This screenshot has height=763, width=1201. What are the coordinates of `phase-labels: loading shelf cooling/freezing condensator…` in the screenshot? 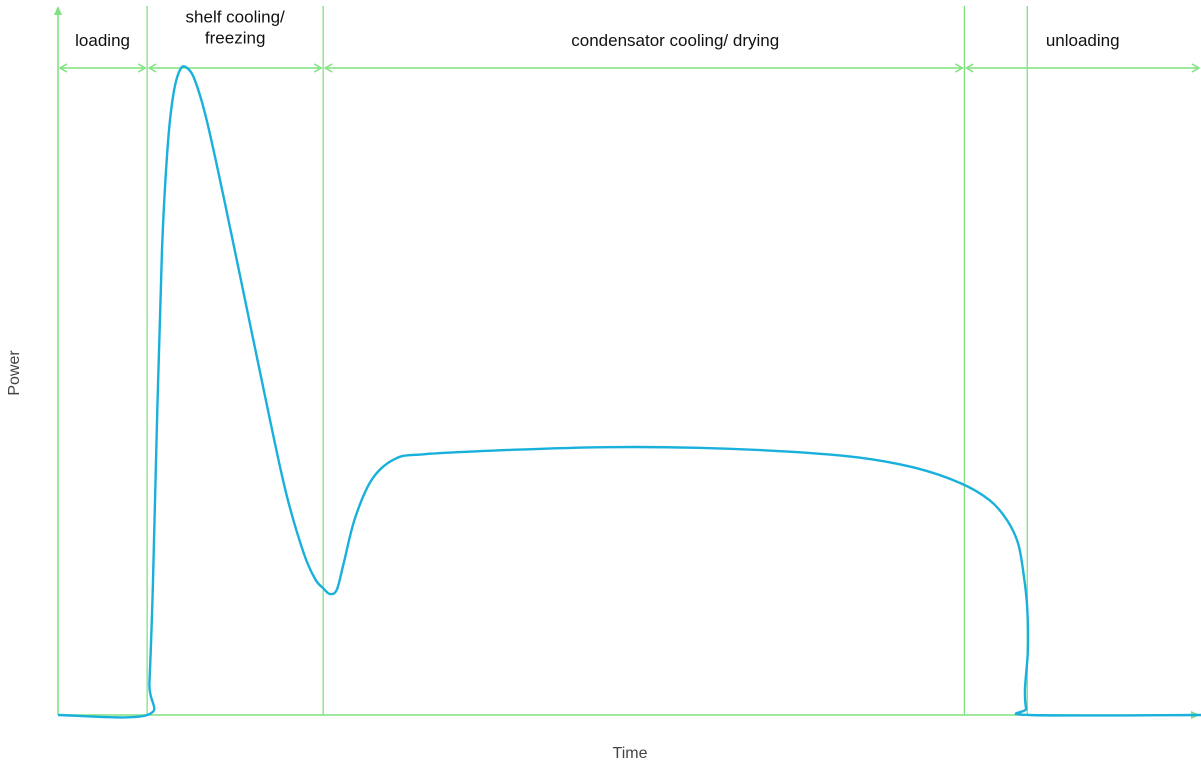 It's located at (597, 29).